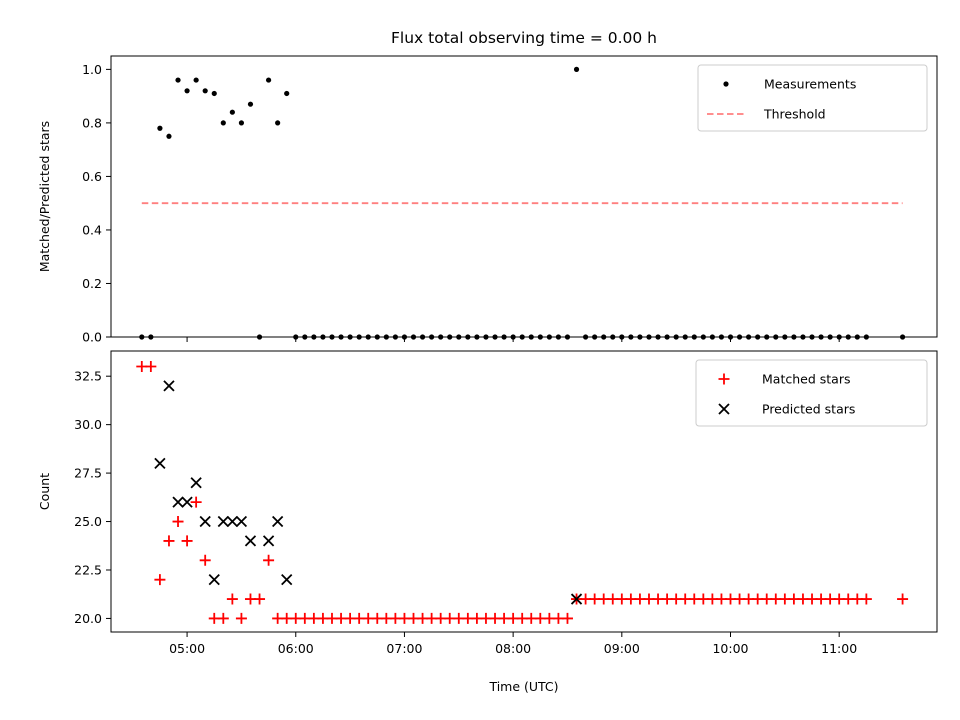  What do you see at coordinates (88, 376) in the screenshot?
I see `y-tick-label: 32.5` at bounding box center [88, 376].